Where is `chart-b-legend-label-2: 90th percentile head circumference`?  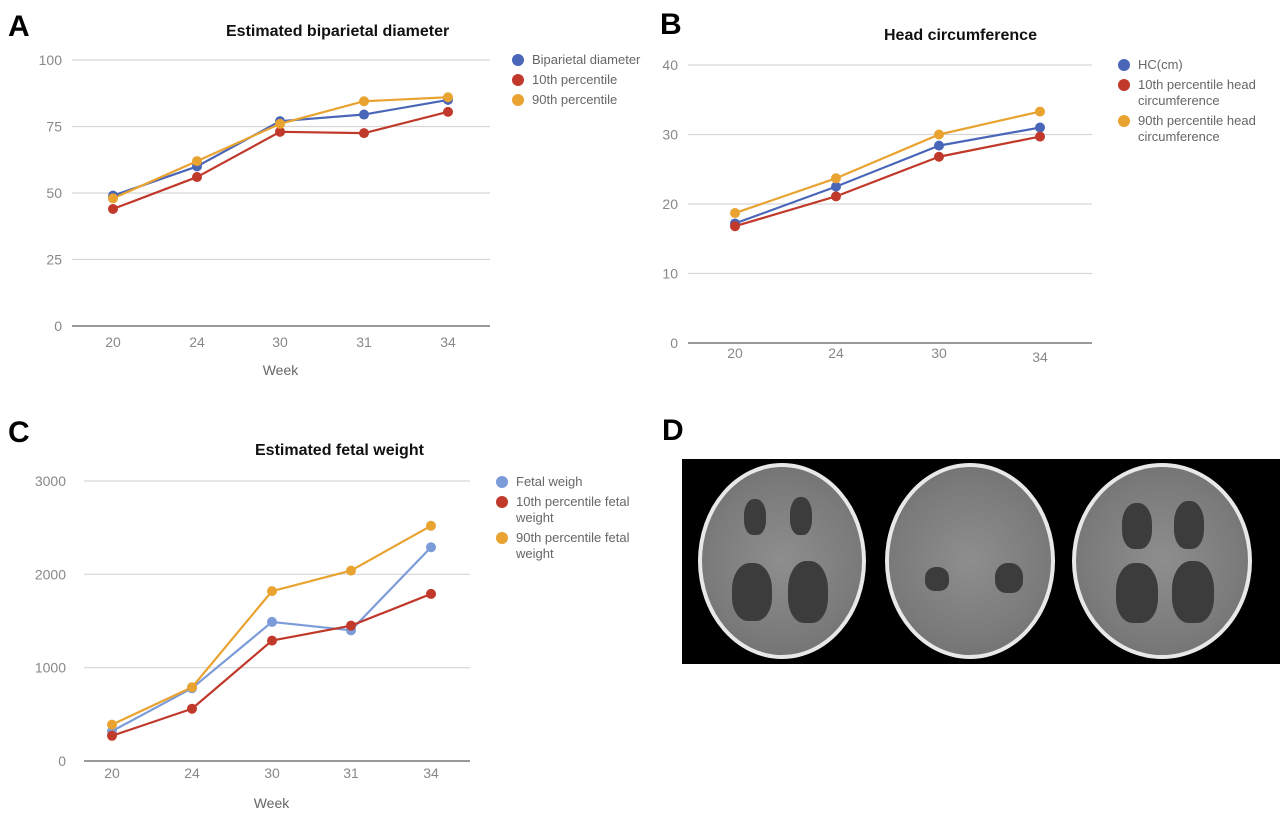
chart-b-legend-label-2: 90th percentile head circumference is located at coordinates (1197, 128).